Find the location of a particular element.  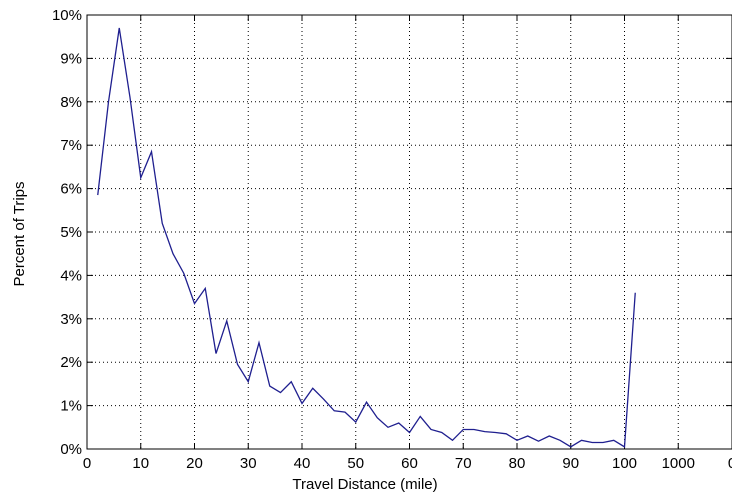

y-tick-label: 1% is located at coordinates (71, 406).